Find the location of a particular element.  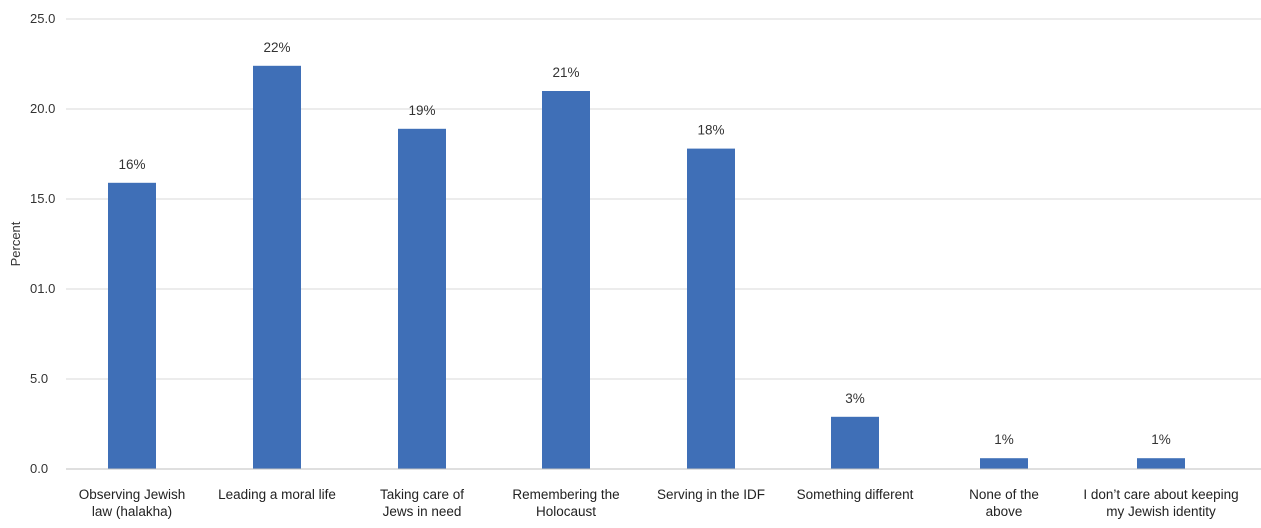

x-category-label: Taking care of Jews in need is located at coordinates (422, 503).